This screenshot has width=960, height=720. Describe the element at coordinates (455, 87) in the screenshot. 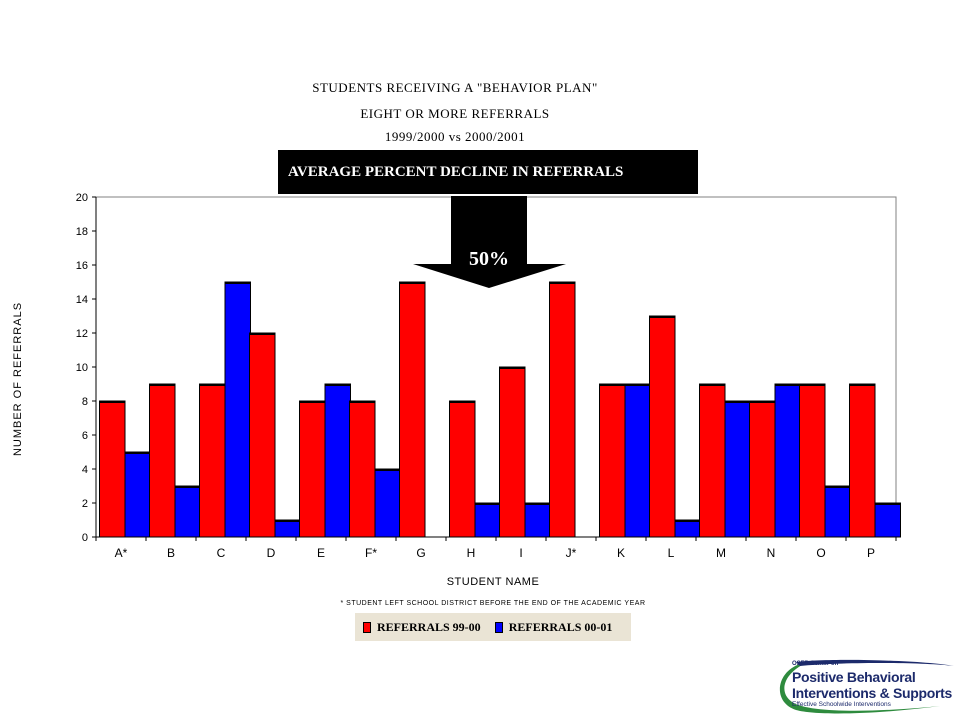

I see `chart-title-line-1: STUDENTS RECEIVING A "BEHAVIOR PLAN"` at that location.